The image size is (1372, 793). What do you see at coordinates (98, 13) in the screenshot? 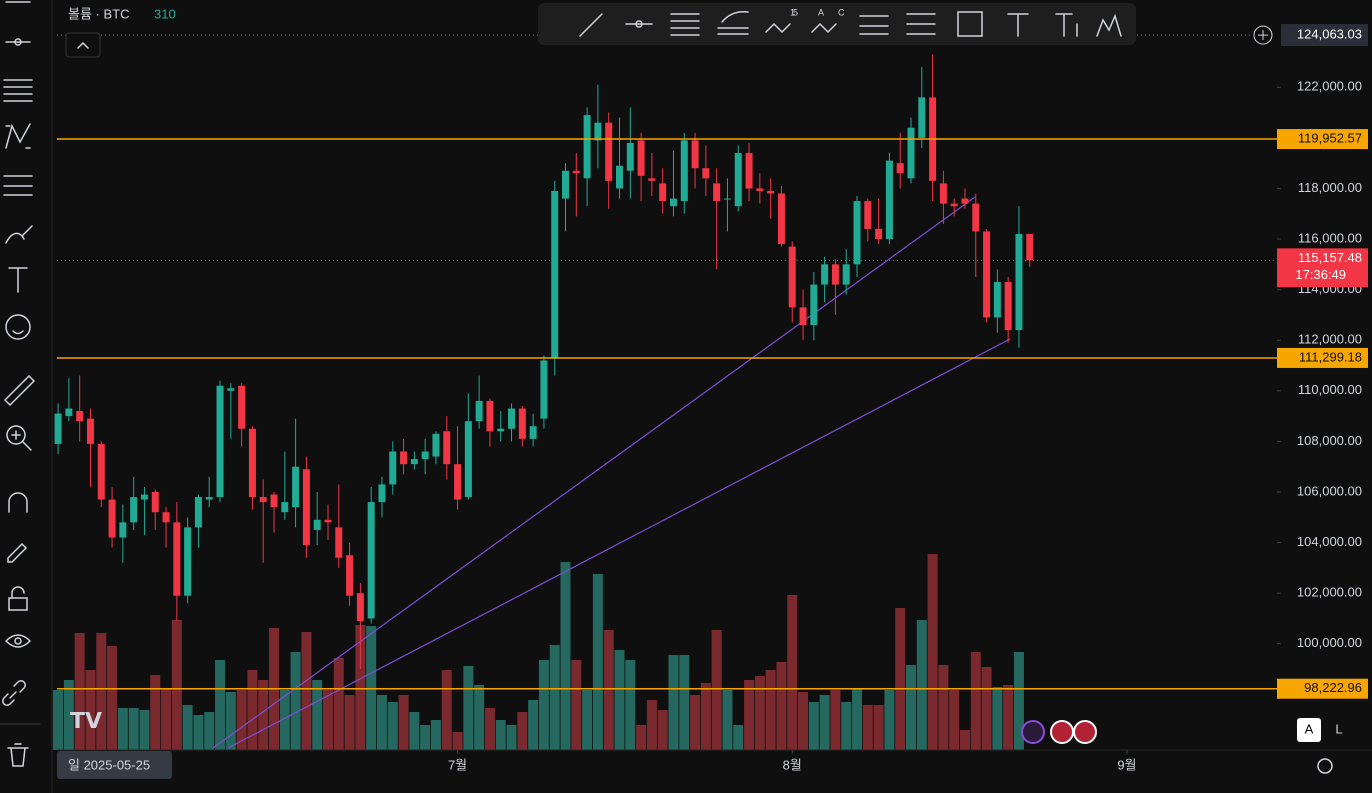
I see `legend-label: 볼륨 · BTC` at bounding box center [98, 13].